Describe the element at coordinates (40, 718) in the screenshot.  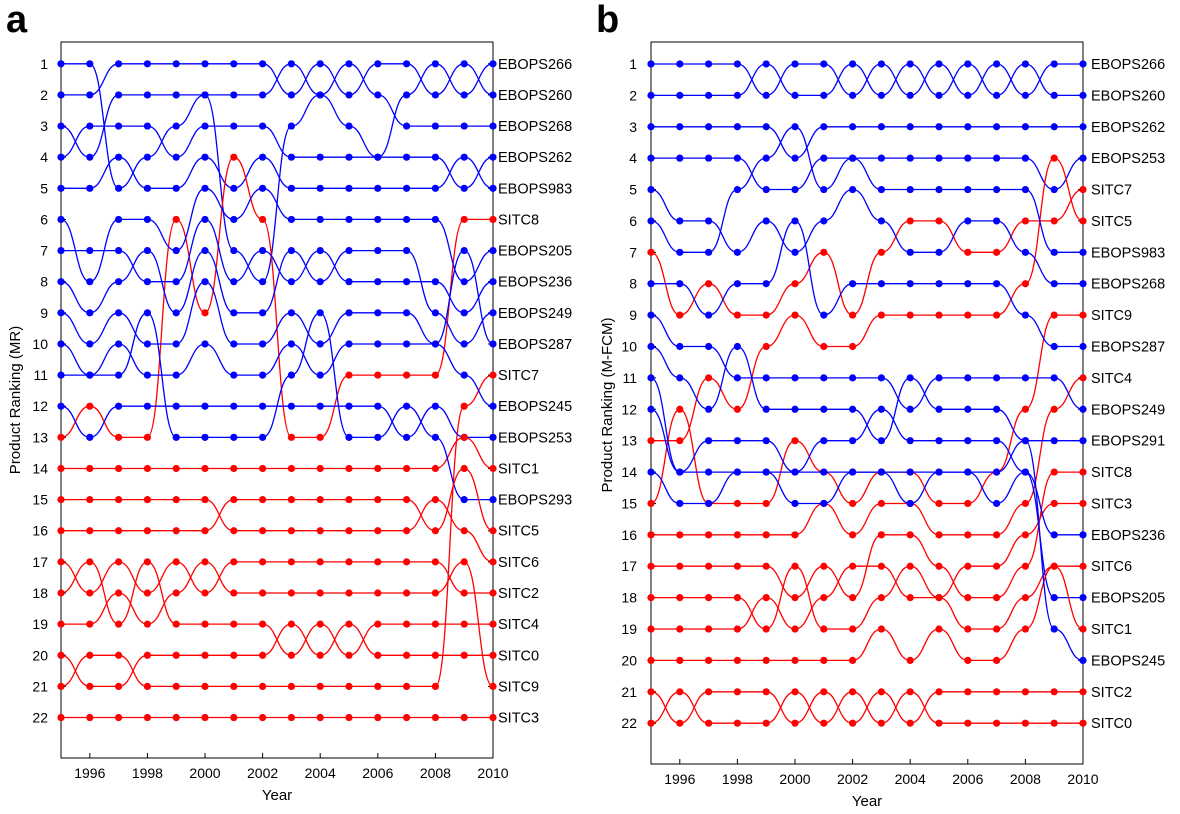
I see `y-tick-label: 22` at that location.